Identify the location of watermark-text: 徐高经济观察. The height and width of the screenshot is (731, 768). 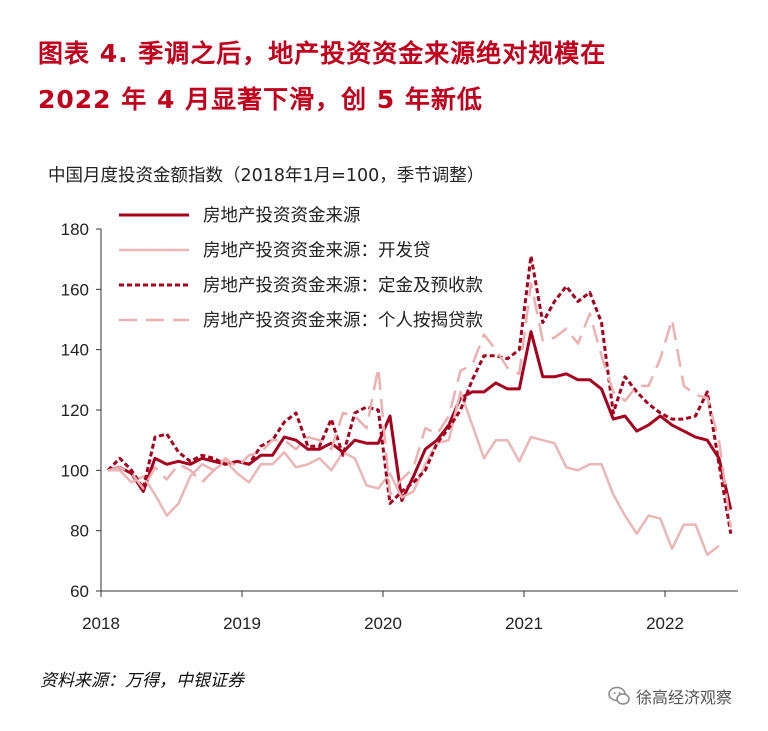
(684, 697).